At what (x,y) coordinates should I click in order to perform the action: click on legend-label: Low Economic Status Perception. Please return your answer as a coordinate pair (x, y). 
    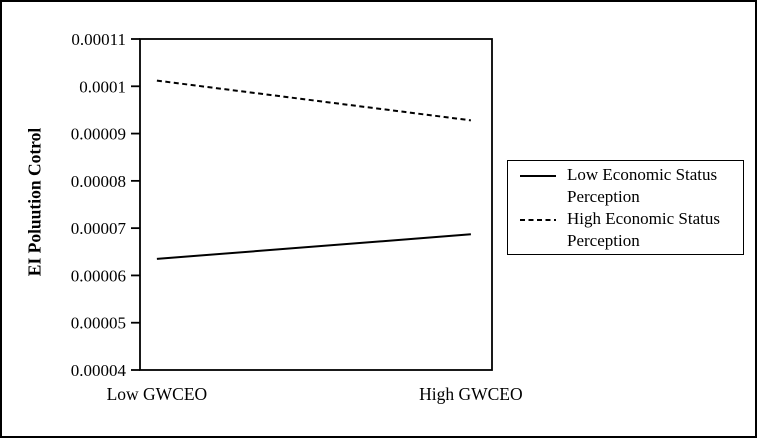
    Looking at the image, I should click on (642, 185).